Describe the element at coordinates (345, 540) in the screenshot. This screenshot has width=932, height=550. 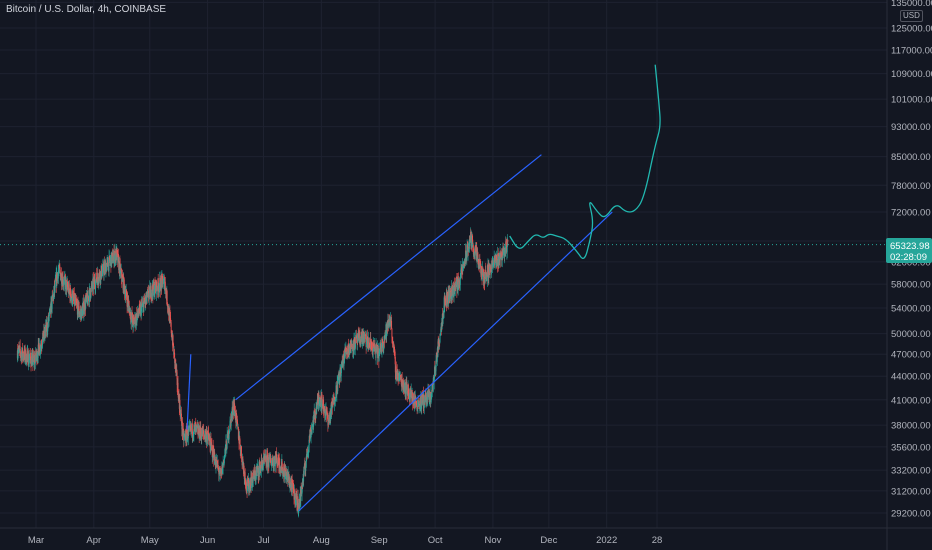
I see `time-axis: Mar Apr May Jun Jul Aug Sep Oct Nov Dec 2022 28` at that location.